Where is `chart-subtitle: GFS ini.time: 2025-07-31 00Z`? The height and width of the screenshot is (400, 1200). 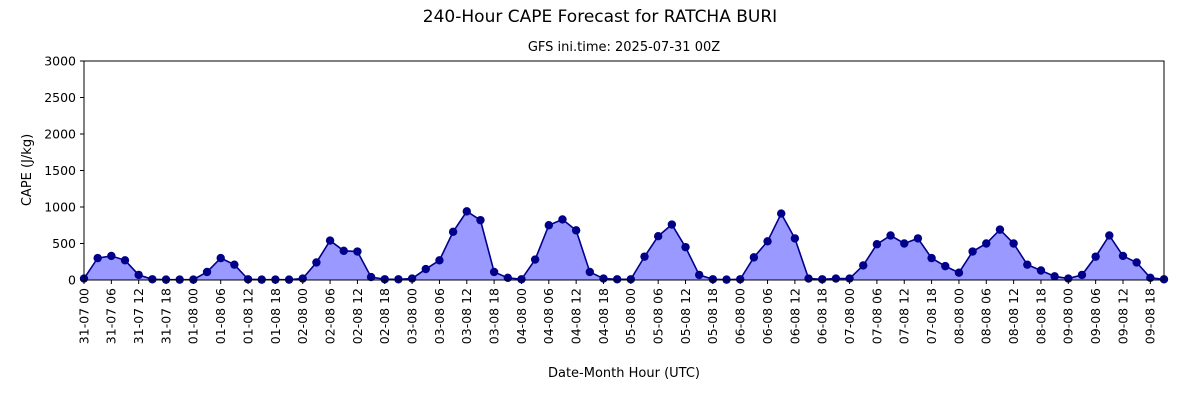
chart-subtitle: GFS ini.time: 2025-07-31 00Z is located at coordinates (624, 47).